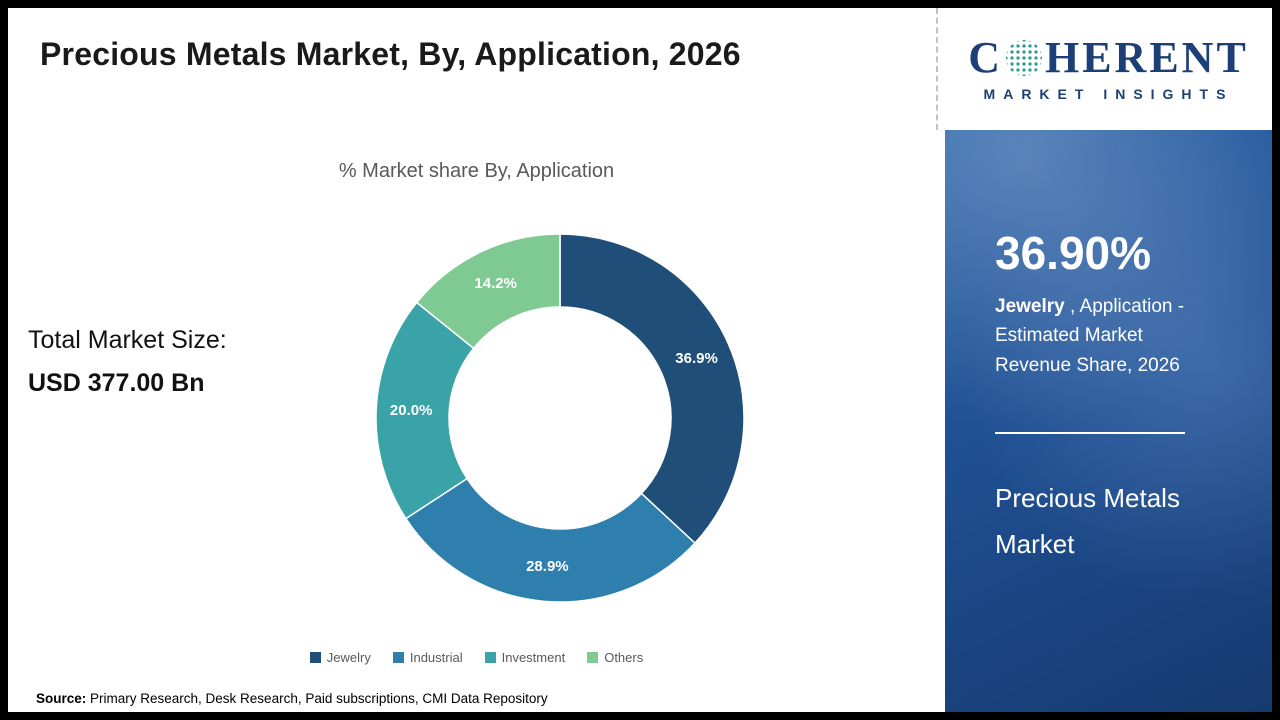  I want to click on logo-tagline: MARKET INSIGHTS, so click(1108, 94).